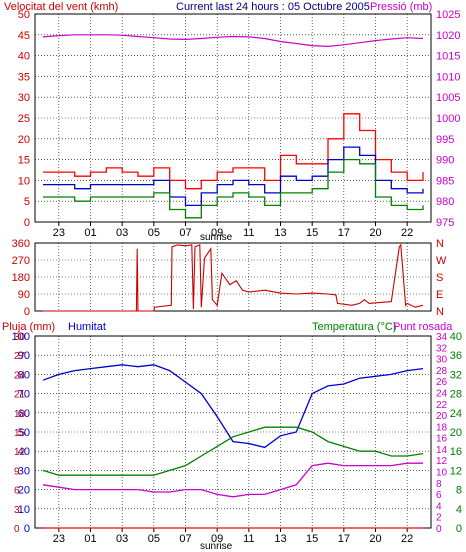  I want to click on tick-label: 15, so click(20, 433).